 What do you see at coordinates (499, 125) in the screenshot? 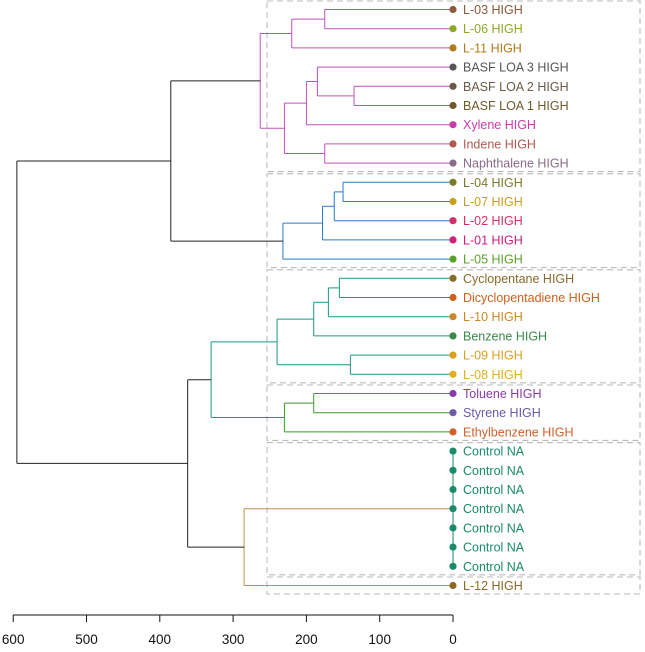
I see `leaf-label: Xylene HIGH` at bounding box center [499, 125].